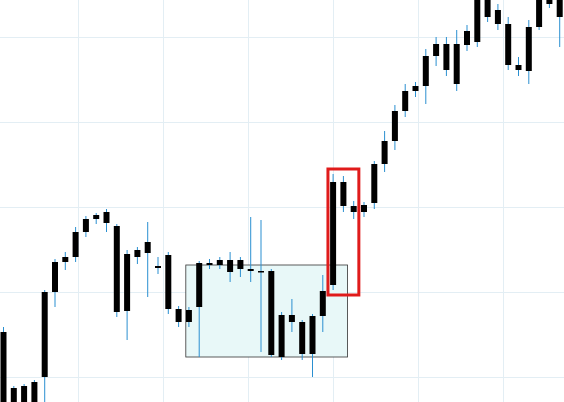 The image size is (564, 402). I want to click on highlights, so click(343, 232).